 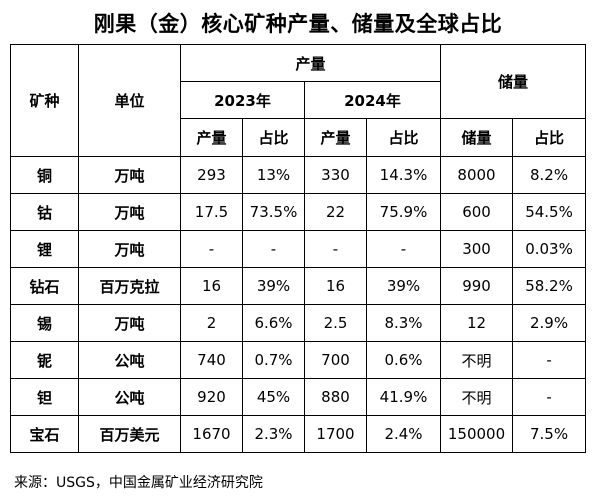 I want to click on cell-prod-2023: 293, so click(x=211, y=175).